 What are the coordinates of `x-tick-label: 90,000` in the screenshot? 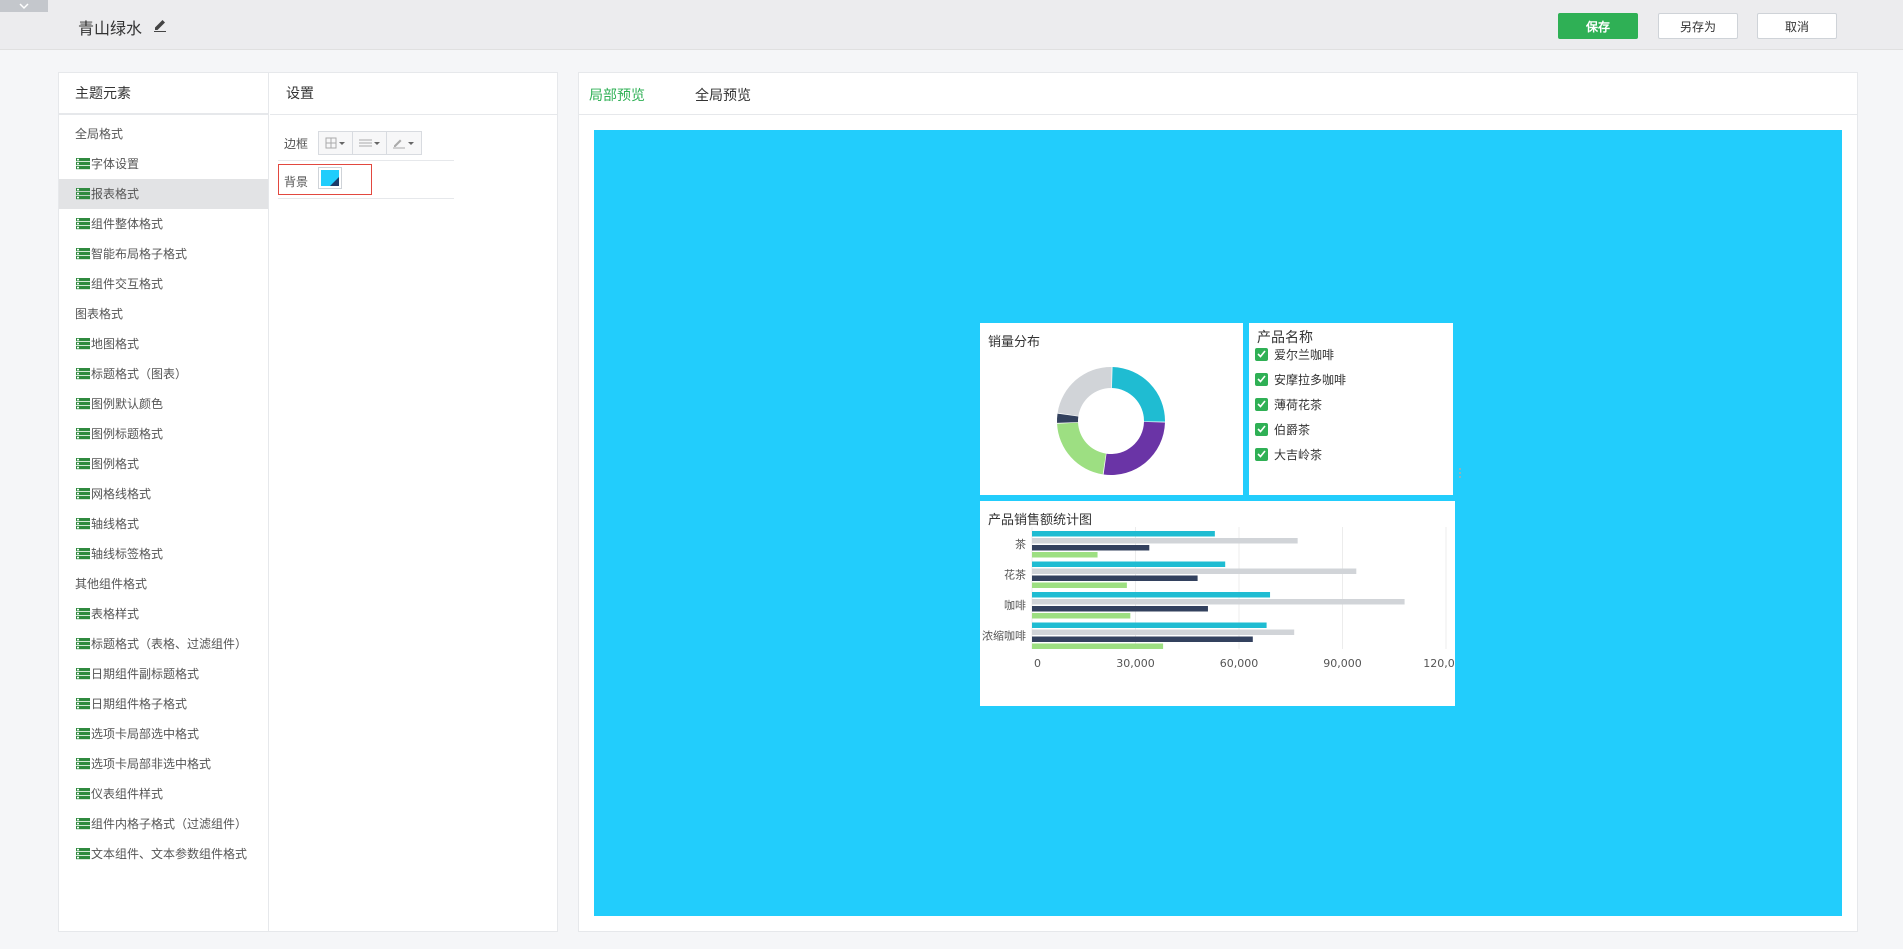 It's located at (1342, 663).